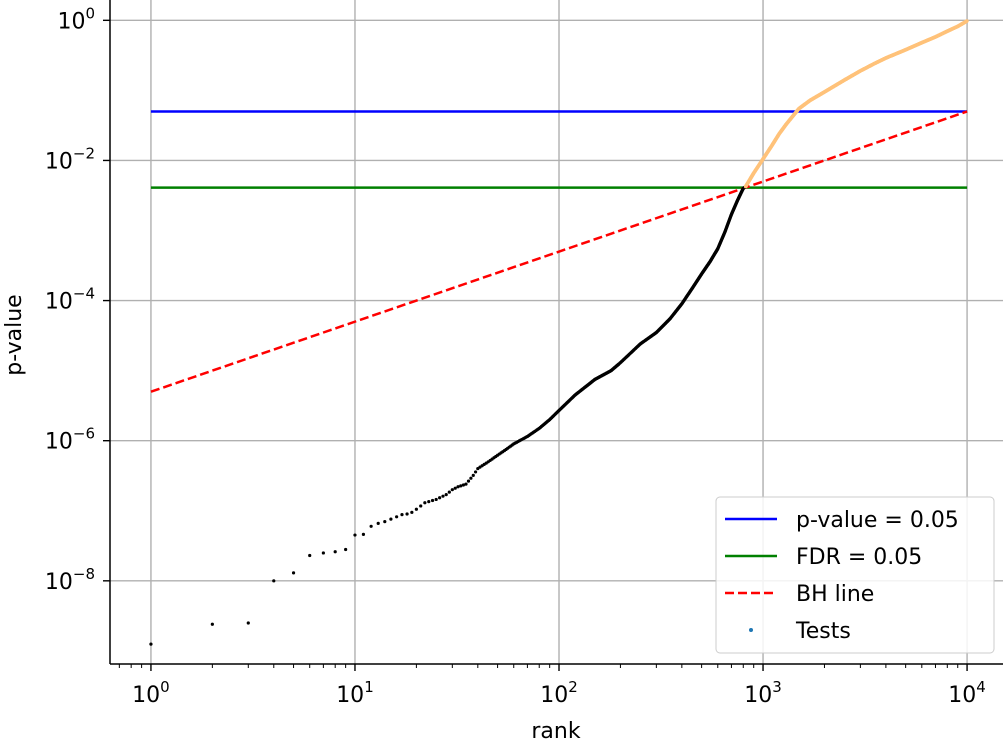 The height and width of the screenshot is (743, 1003). I want to click on y-tick-label: 10⁻⁴, so click(70, 300).